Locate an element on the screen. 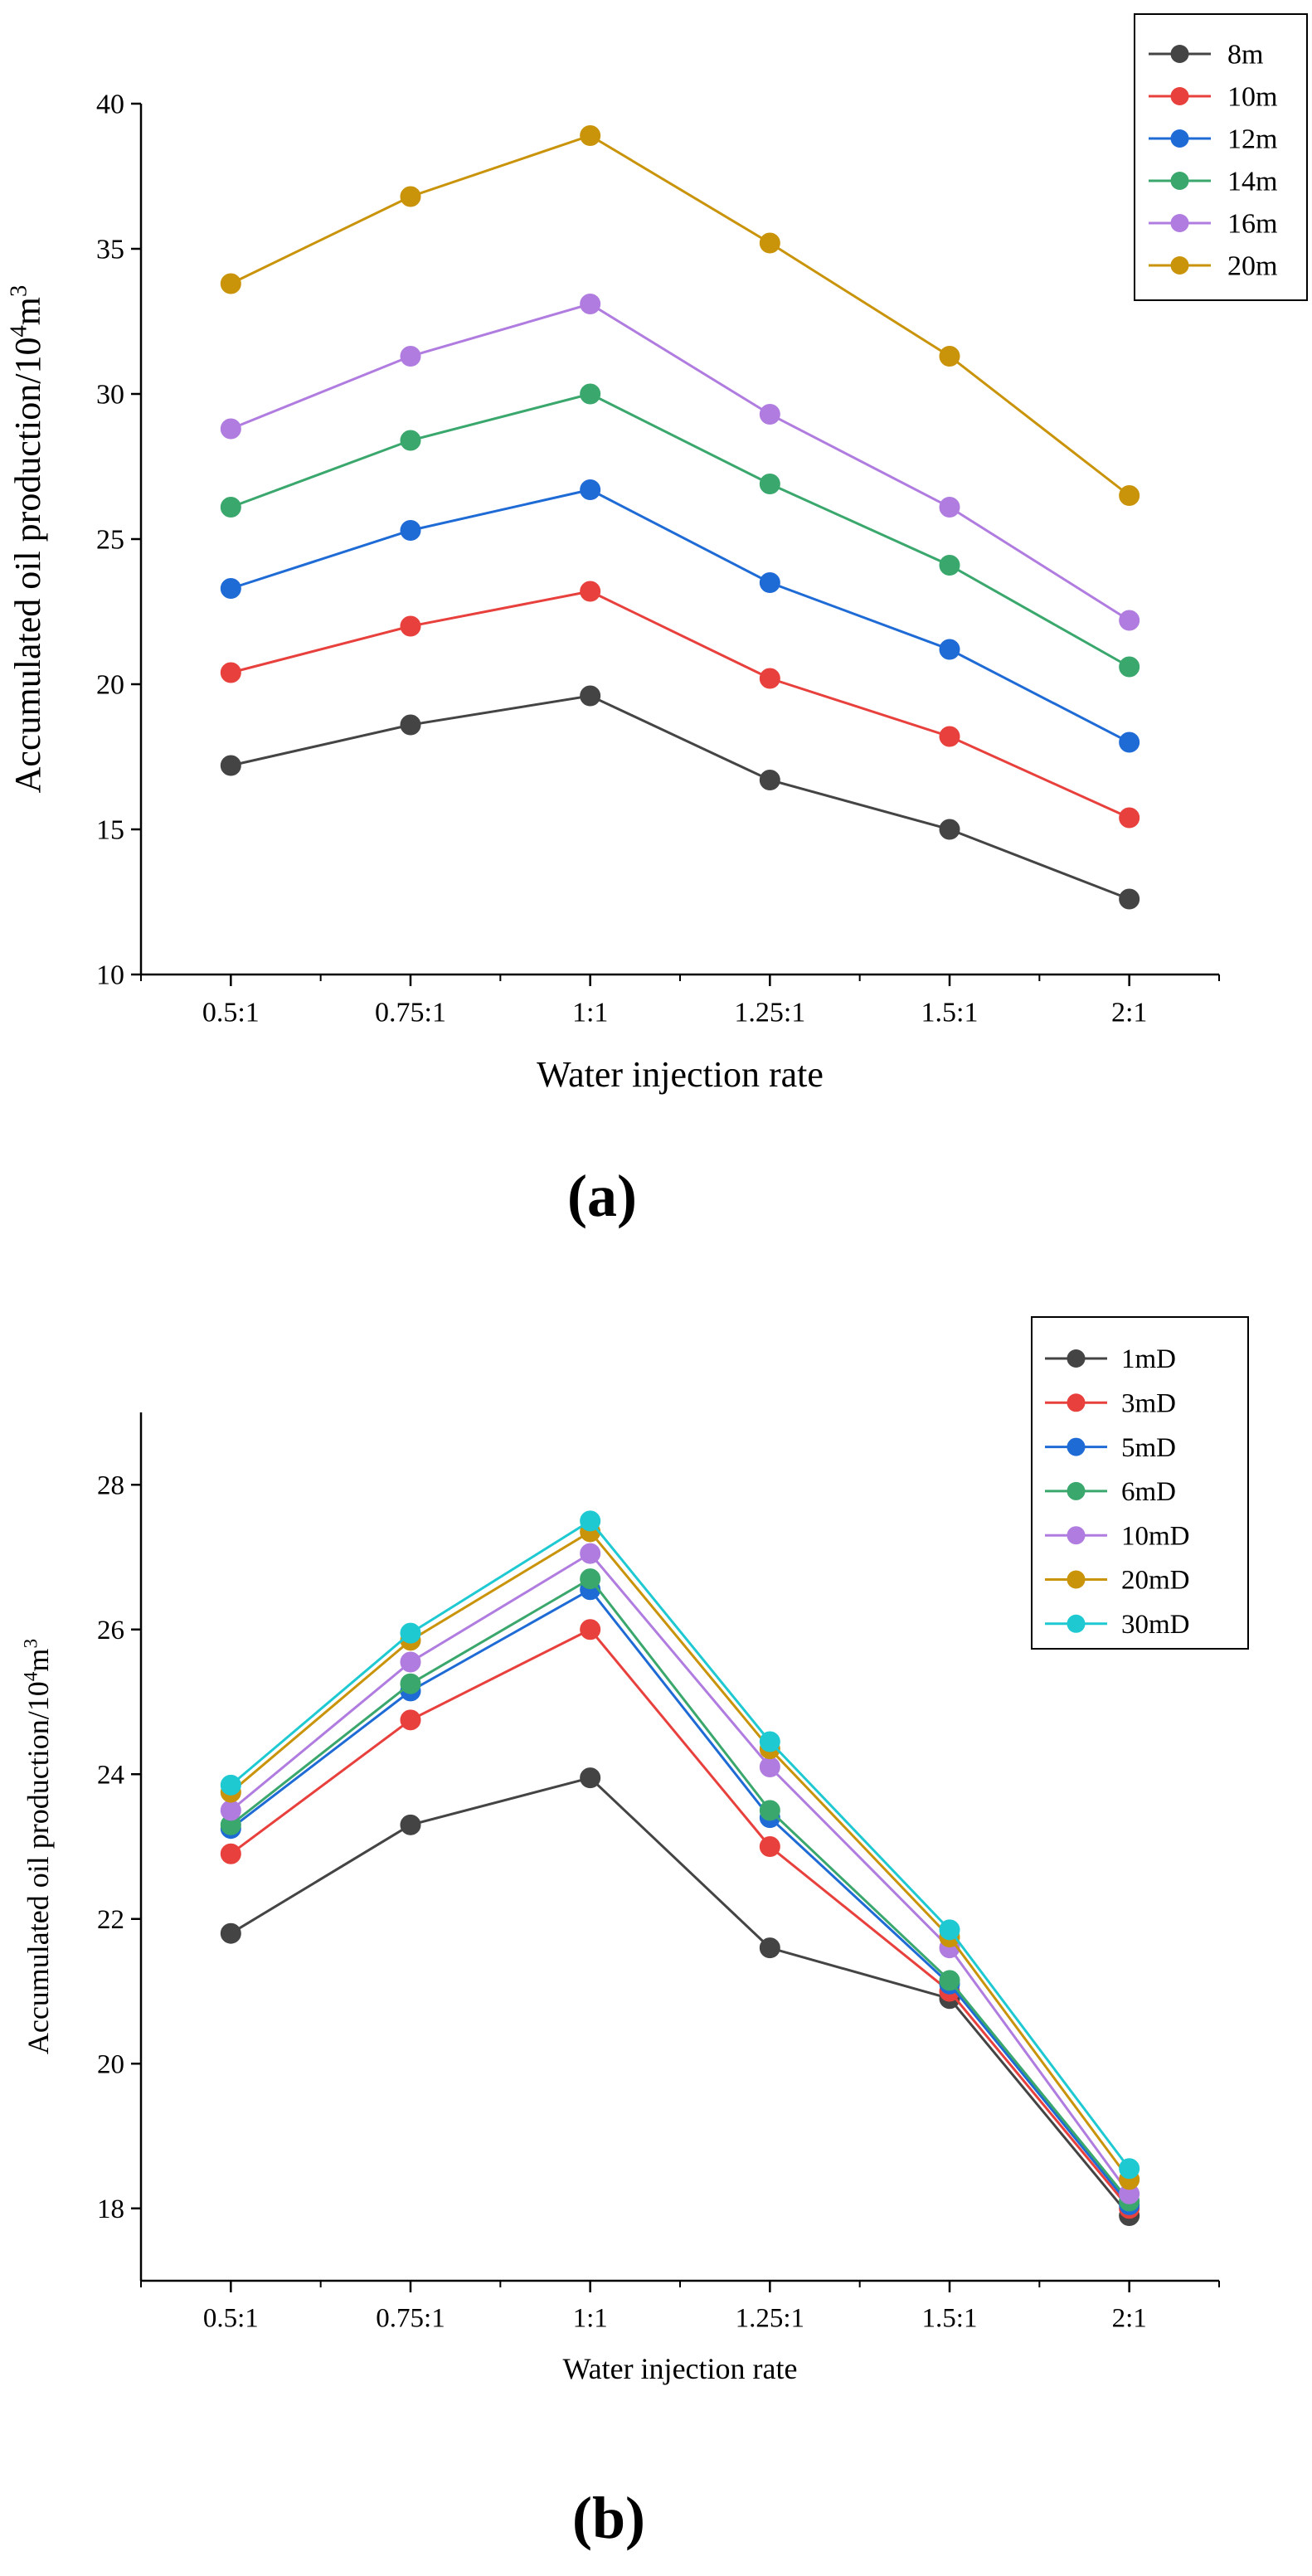  b-legend-label: 3mD is located at coordinates (1148, 1404).